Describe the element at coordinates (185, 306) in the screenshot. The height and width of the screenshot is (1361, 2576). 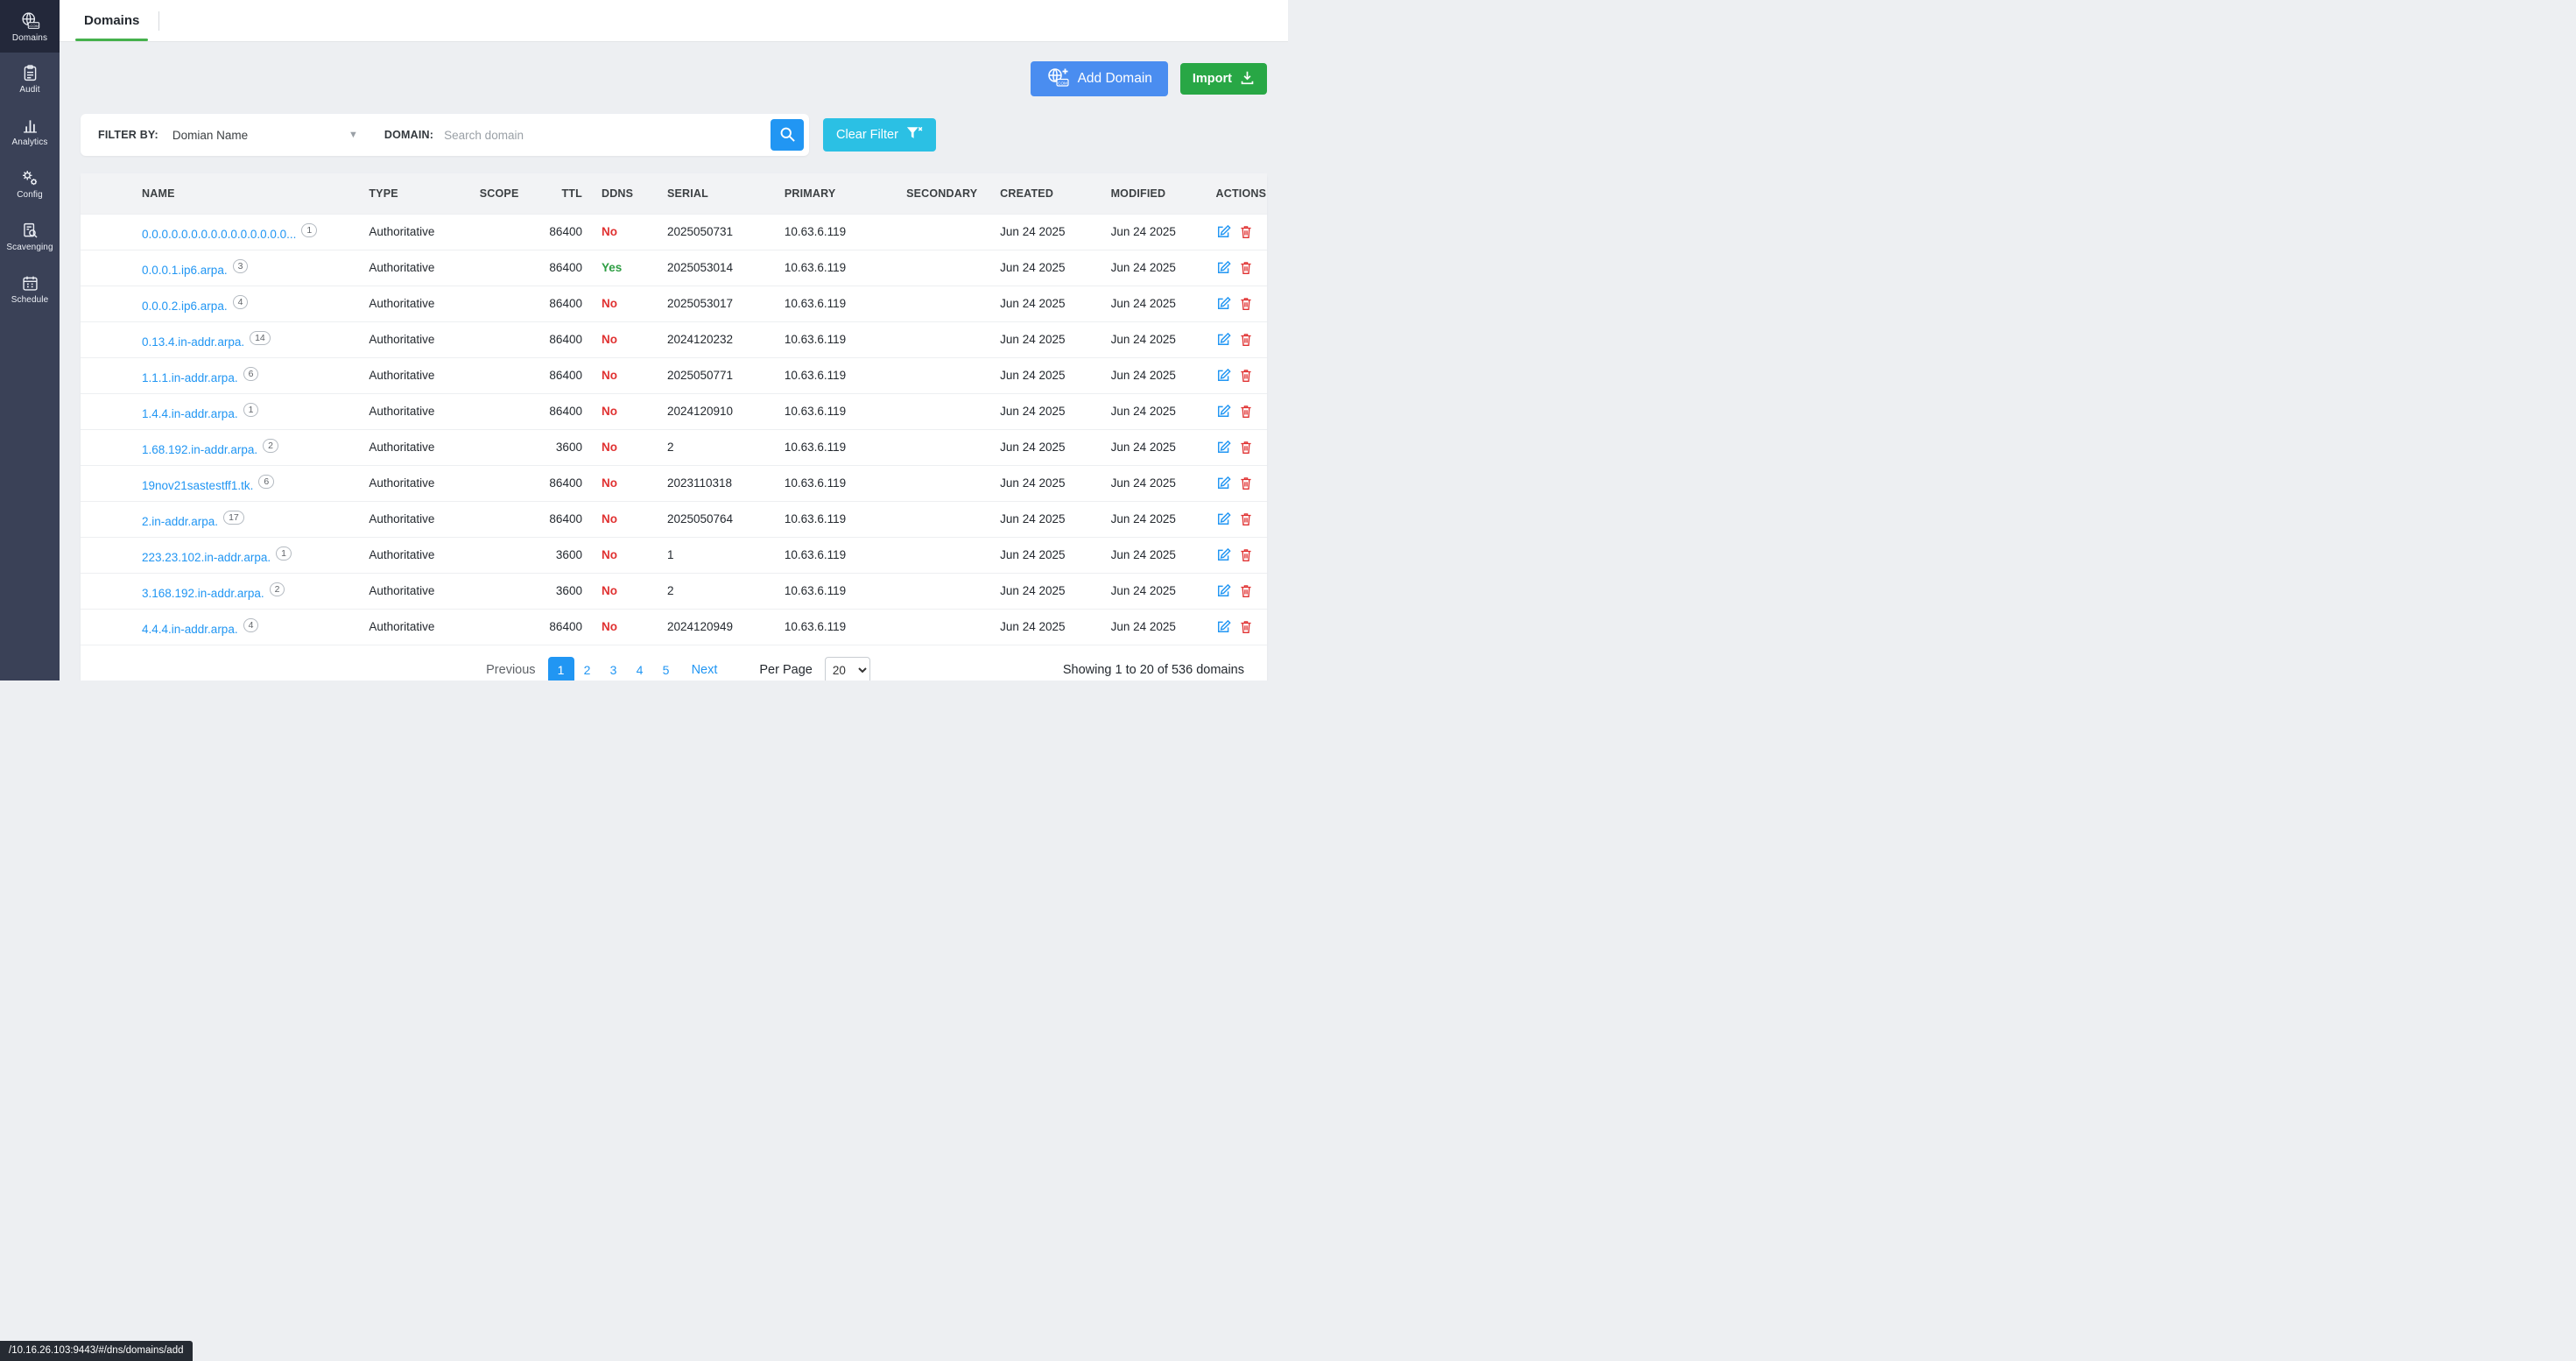
I see `domain-link: 0.0.0.2.ip6.arpa.` at that location.